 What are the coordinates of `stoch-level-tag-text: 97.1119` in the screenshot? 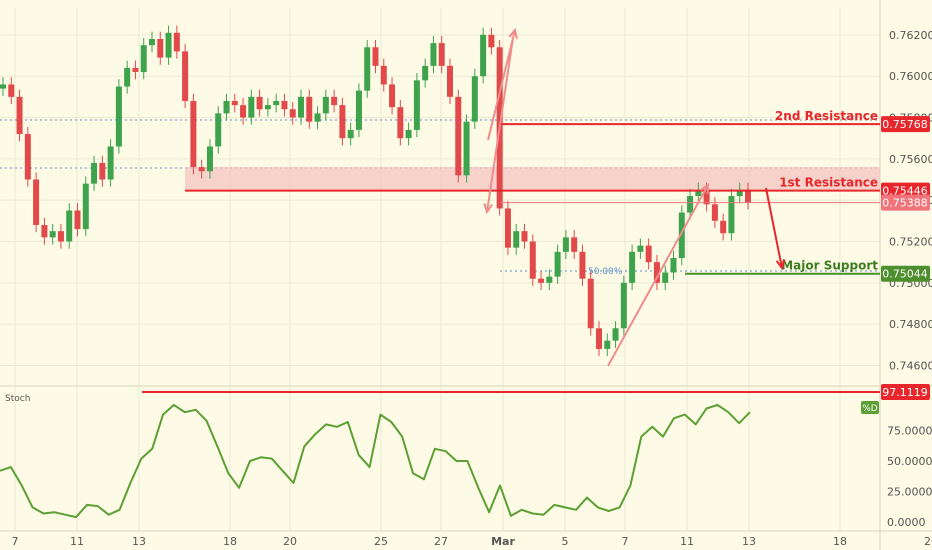 It's located at (905, 392).